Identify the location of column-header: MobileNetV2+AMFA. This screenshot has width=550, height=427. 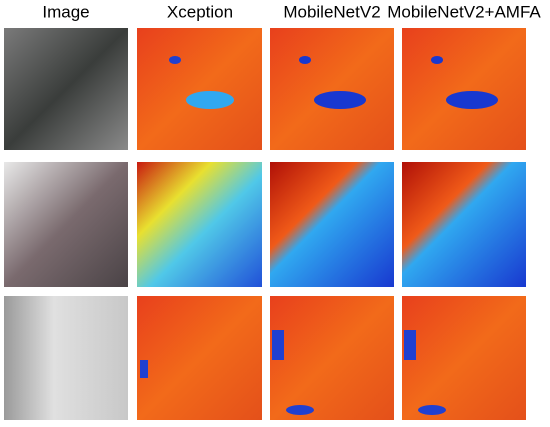
(464, 11).